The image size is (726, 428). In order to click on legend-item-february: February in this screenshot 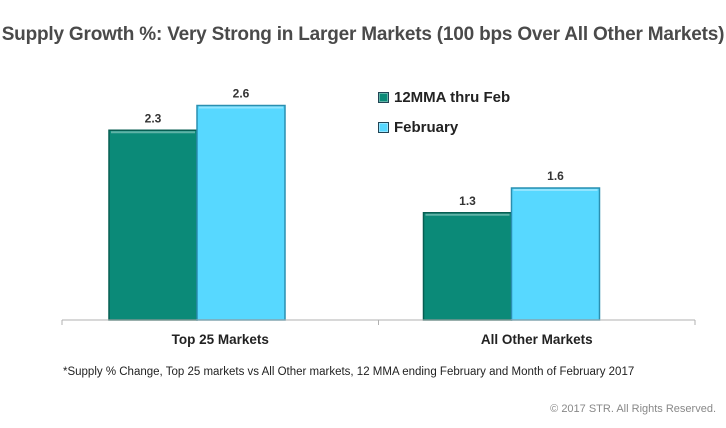, I will do `click(444, 127)`.